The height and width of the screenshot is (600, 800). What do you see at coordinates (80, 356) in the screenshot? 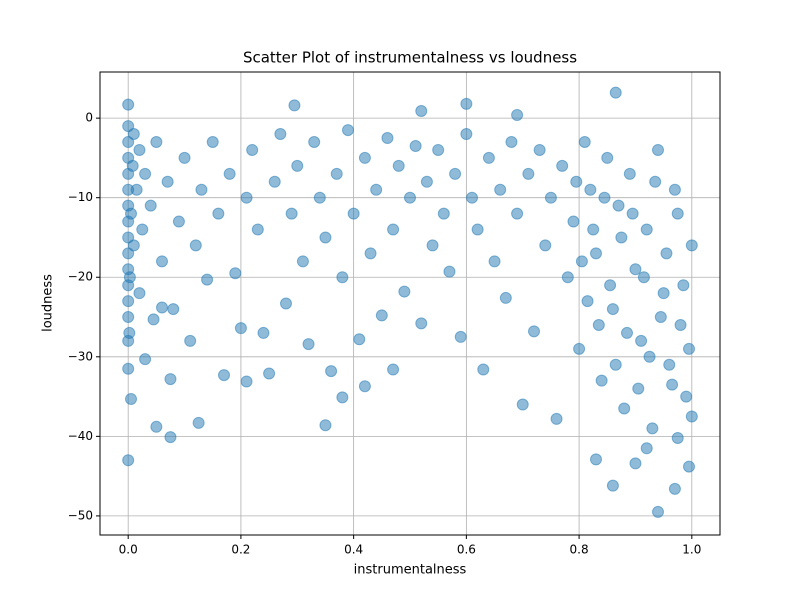
I see `y-tick-label: −30` at bounding box center [80, 356].